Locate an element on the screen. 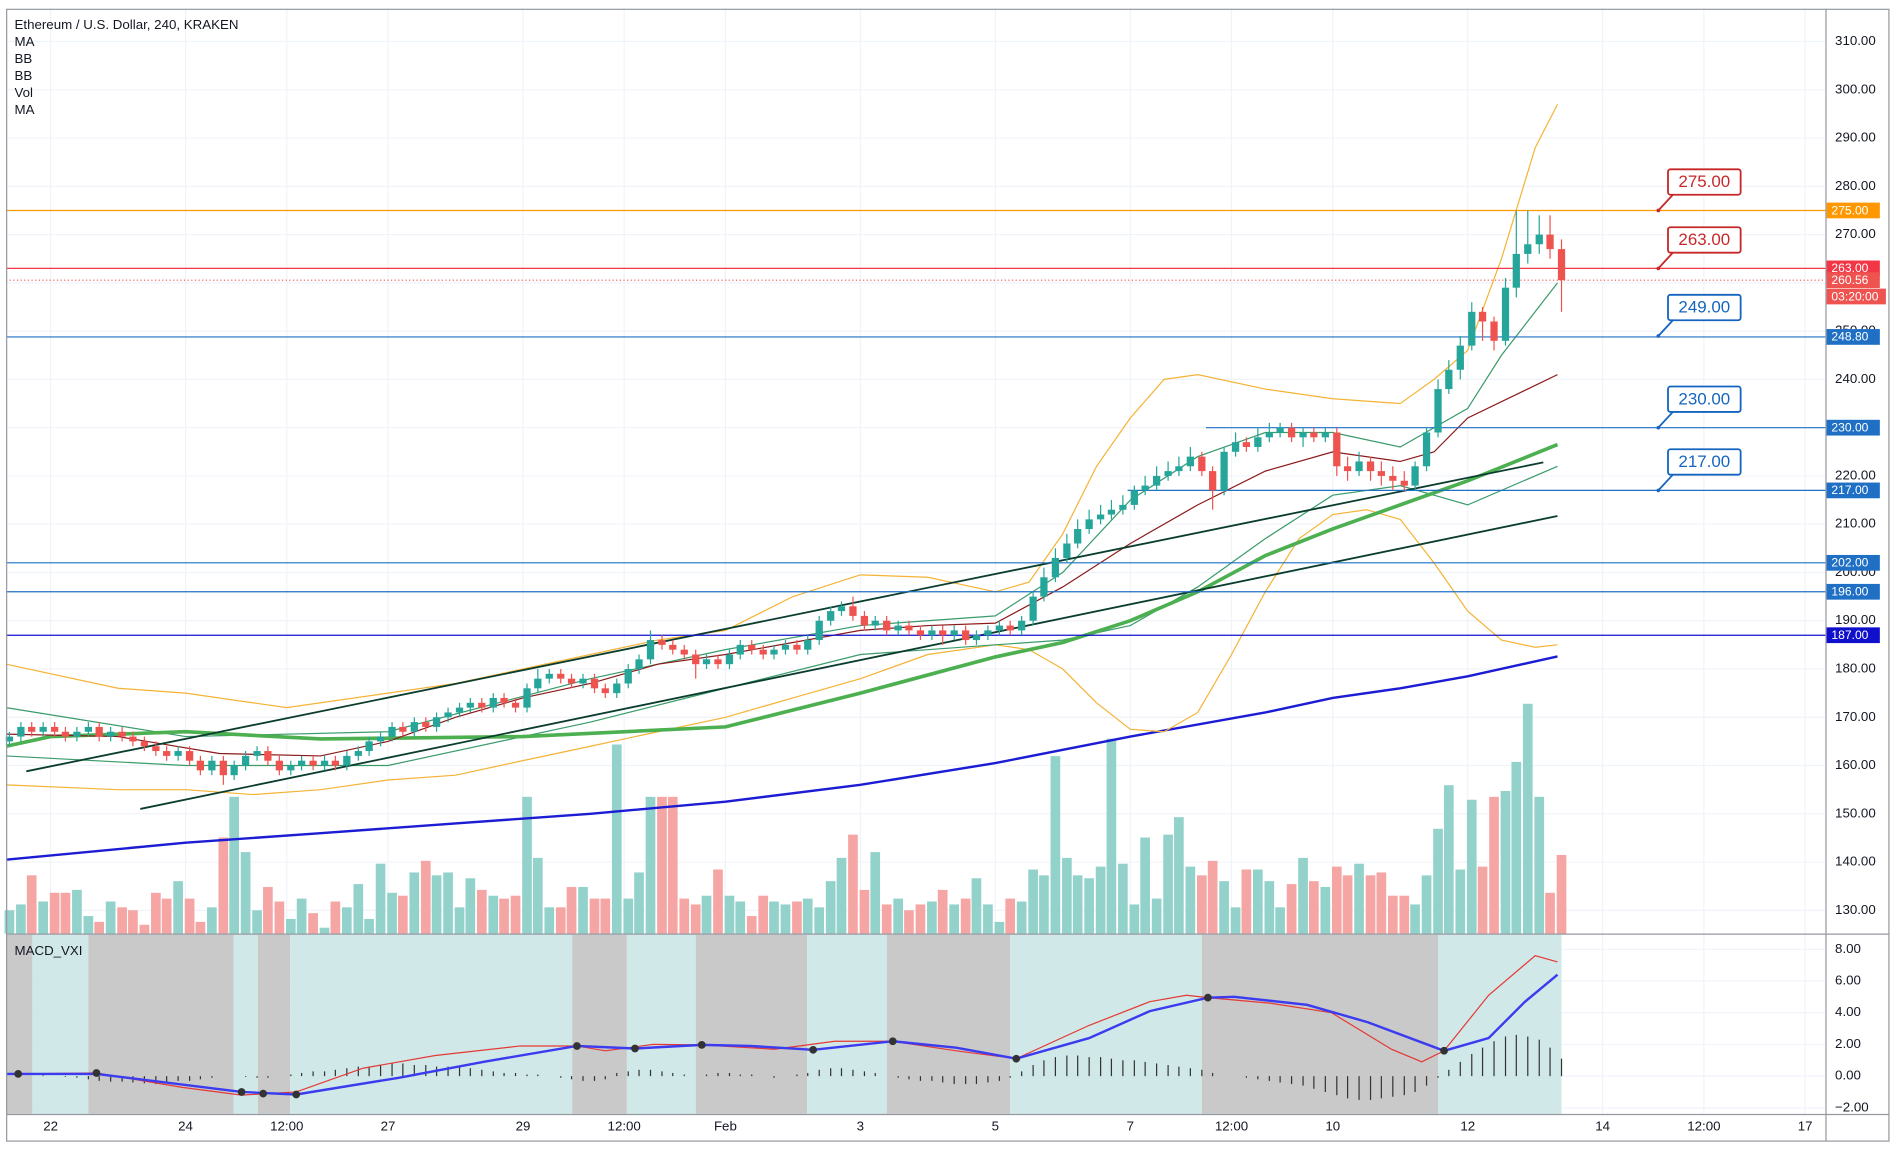 Image resolution: width=1898 pixels, height=1153 pixels. x-tick-label: 14 is located at coordinates (1602, 1126).